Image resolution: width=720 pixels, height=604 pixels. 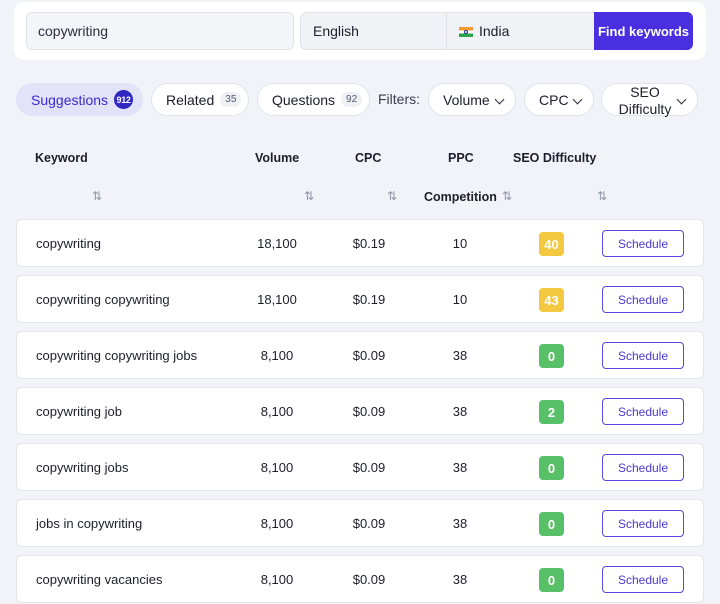 I want to click on sort-seo-icon: ⇅, so click(x=602, y=196).